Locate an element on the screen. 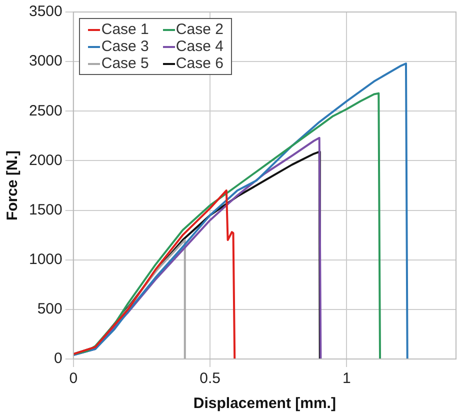  y-tick-label: 0 is located at coordinates (58, 359).